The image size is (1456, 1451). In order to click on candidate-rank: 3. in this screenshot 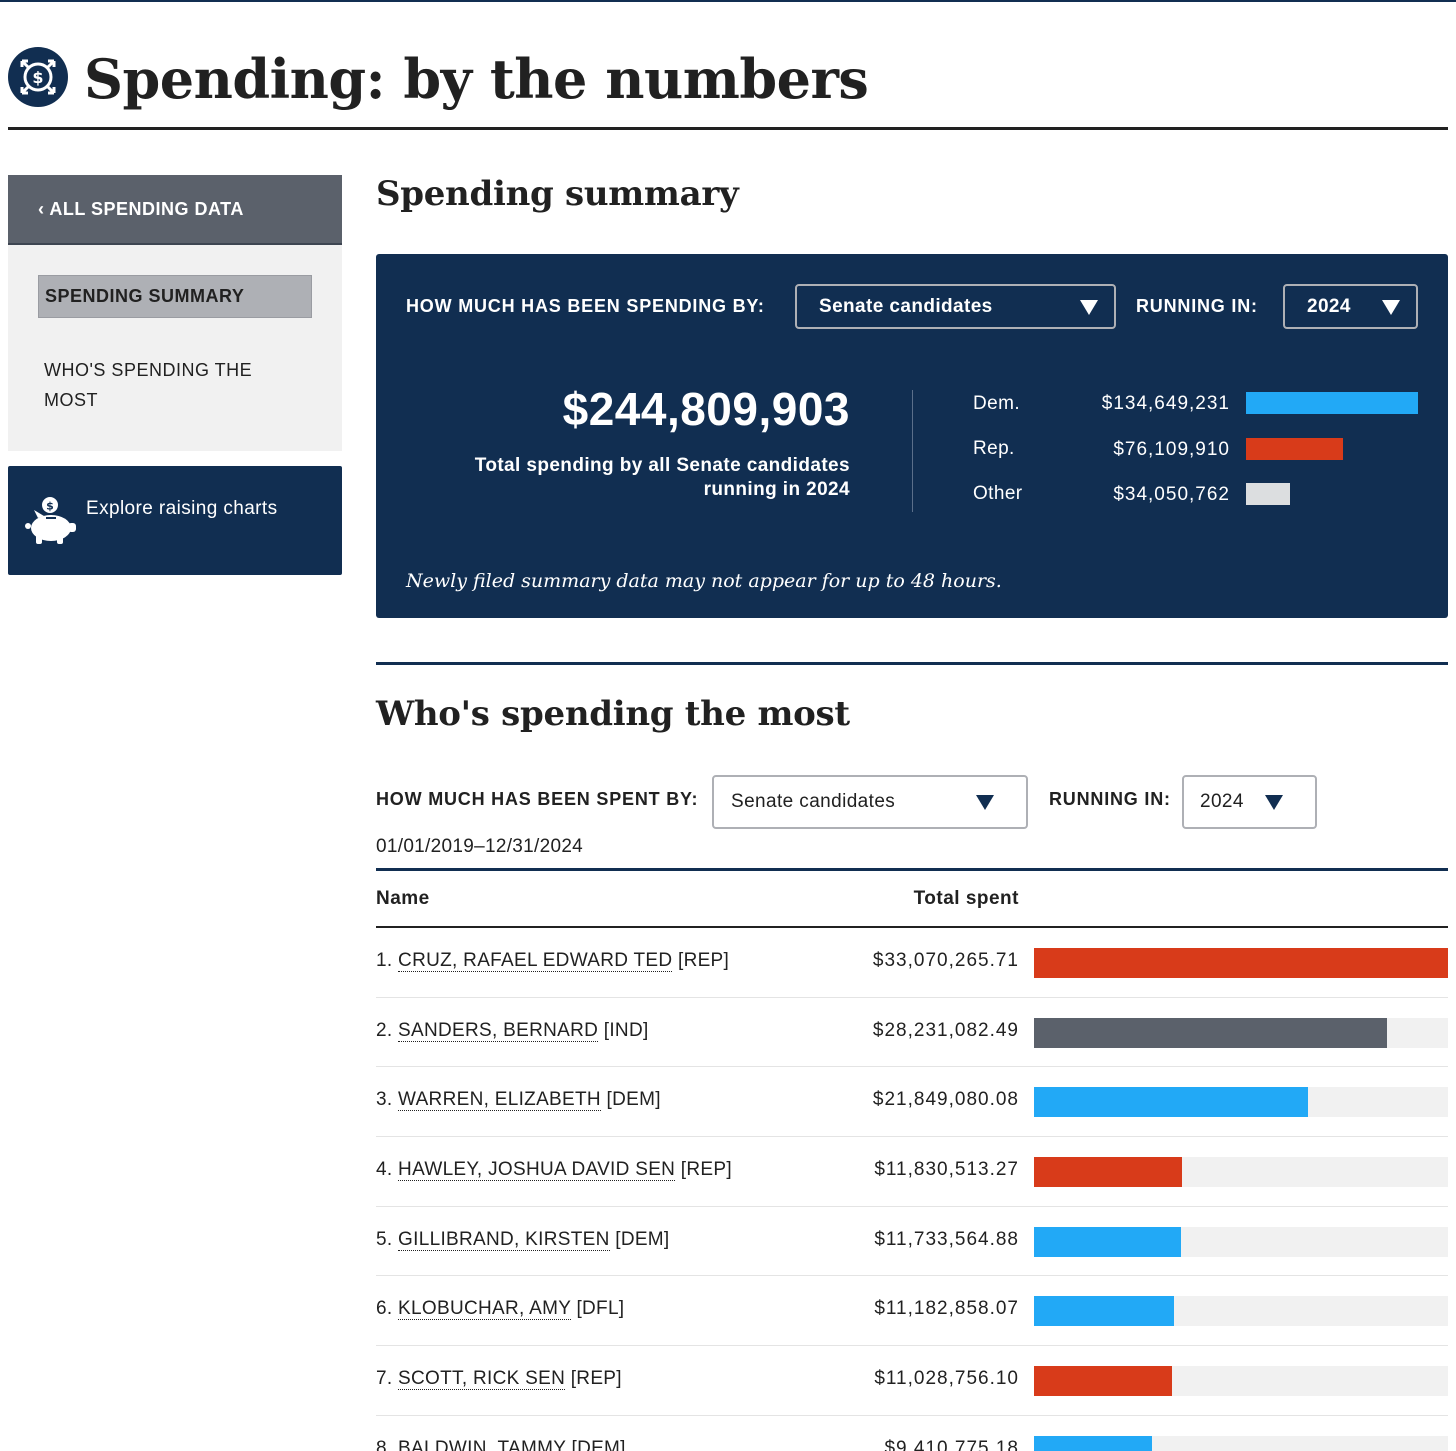, I will do `click(384, 1100)`.